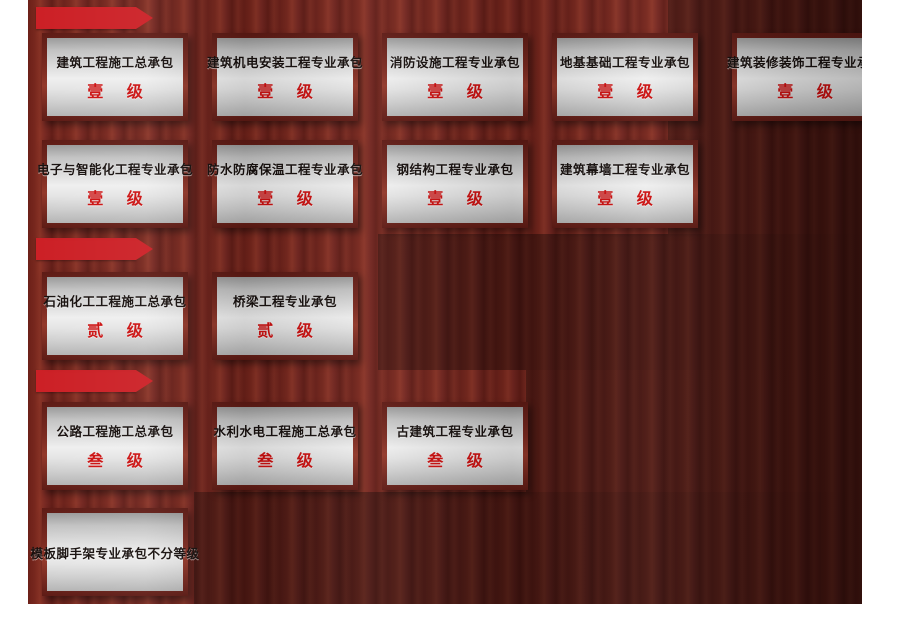 This screenshot has height=622, width=905. I want to click on plaque-face: 桥梁工程专业承包 贰 级, so click(285, 316).